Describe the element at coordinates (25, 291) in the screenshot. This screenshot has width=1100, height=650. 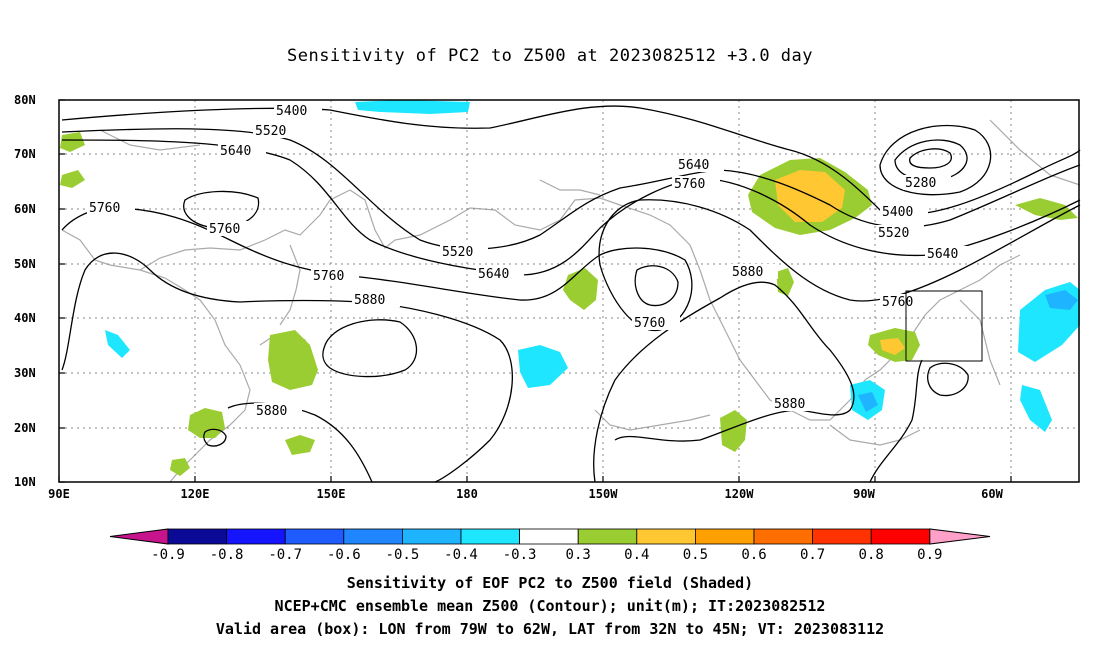
I see `latitude-labels: 80N 70N 60N 50N 40N 30N 20N 10N` at that location.